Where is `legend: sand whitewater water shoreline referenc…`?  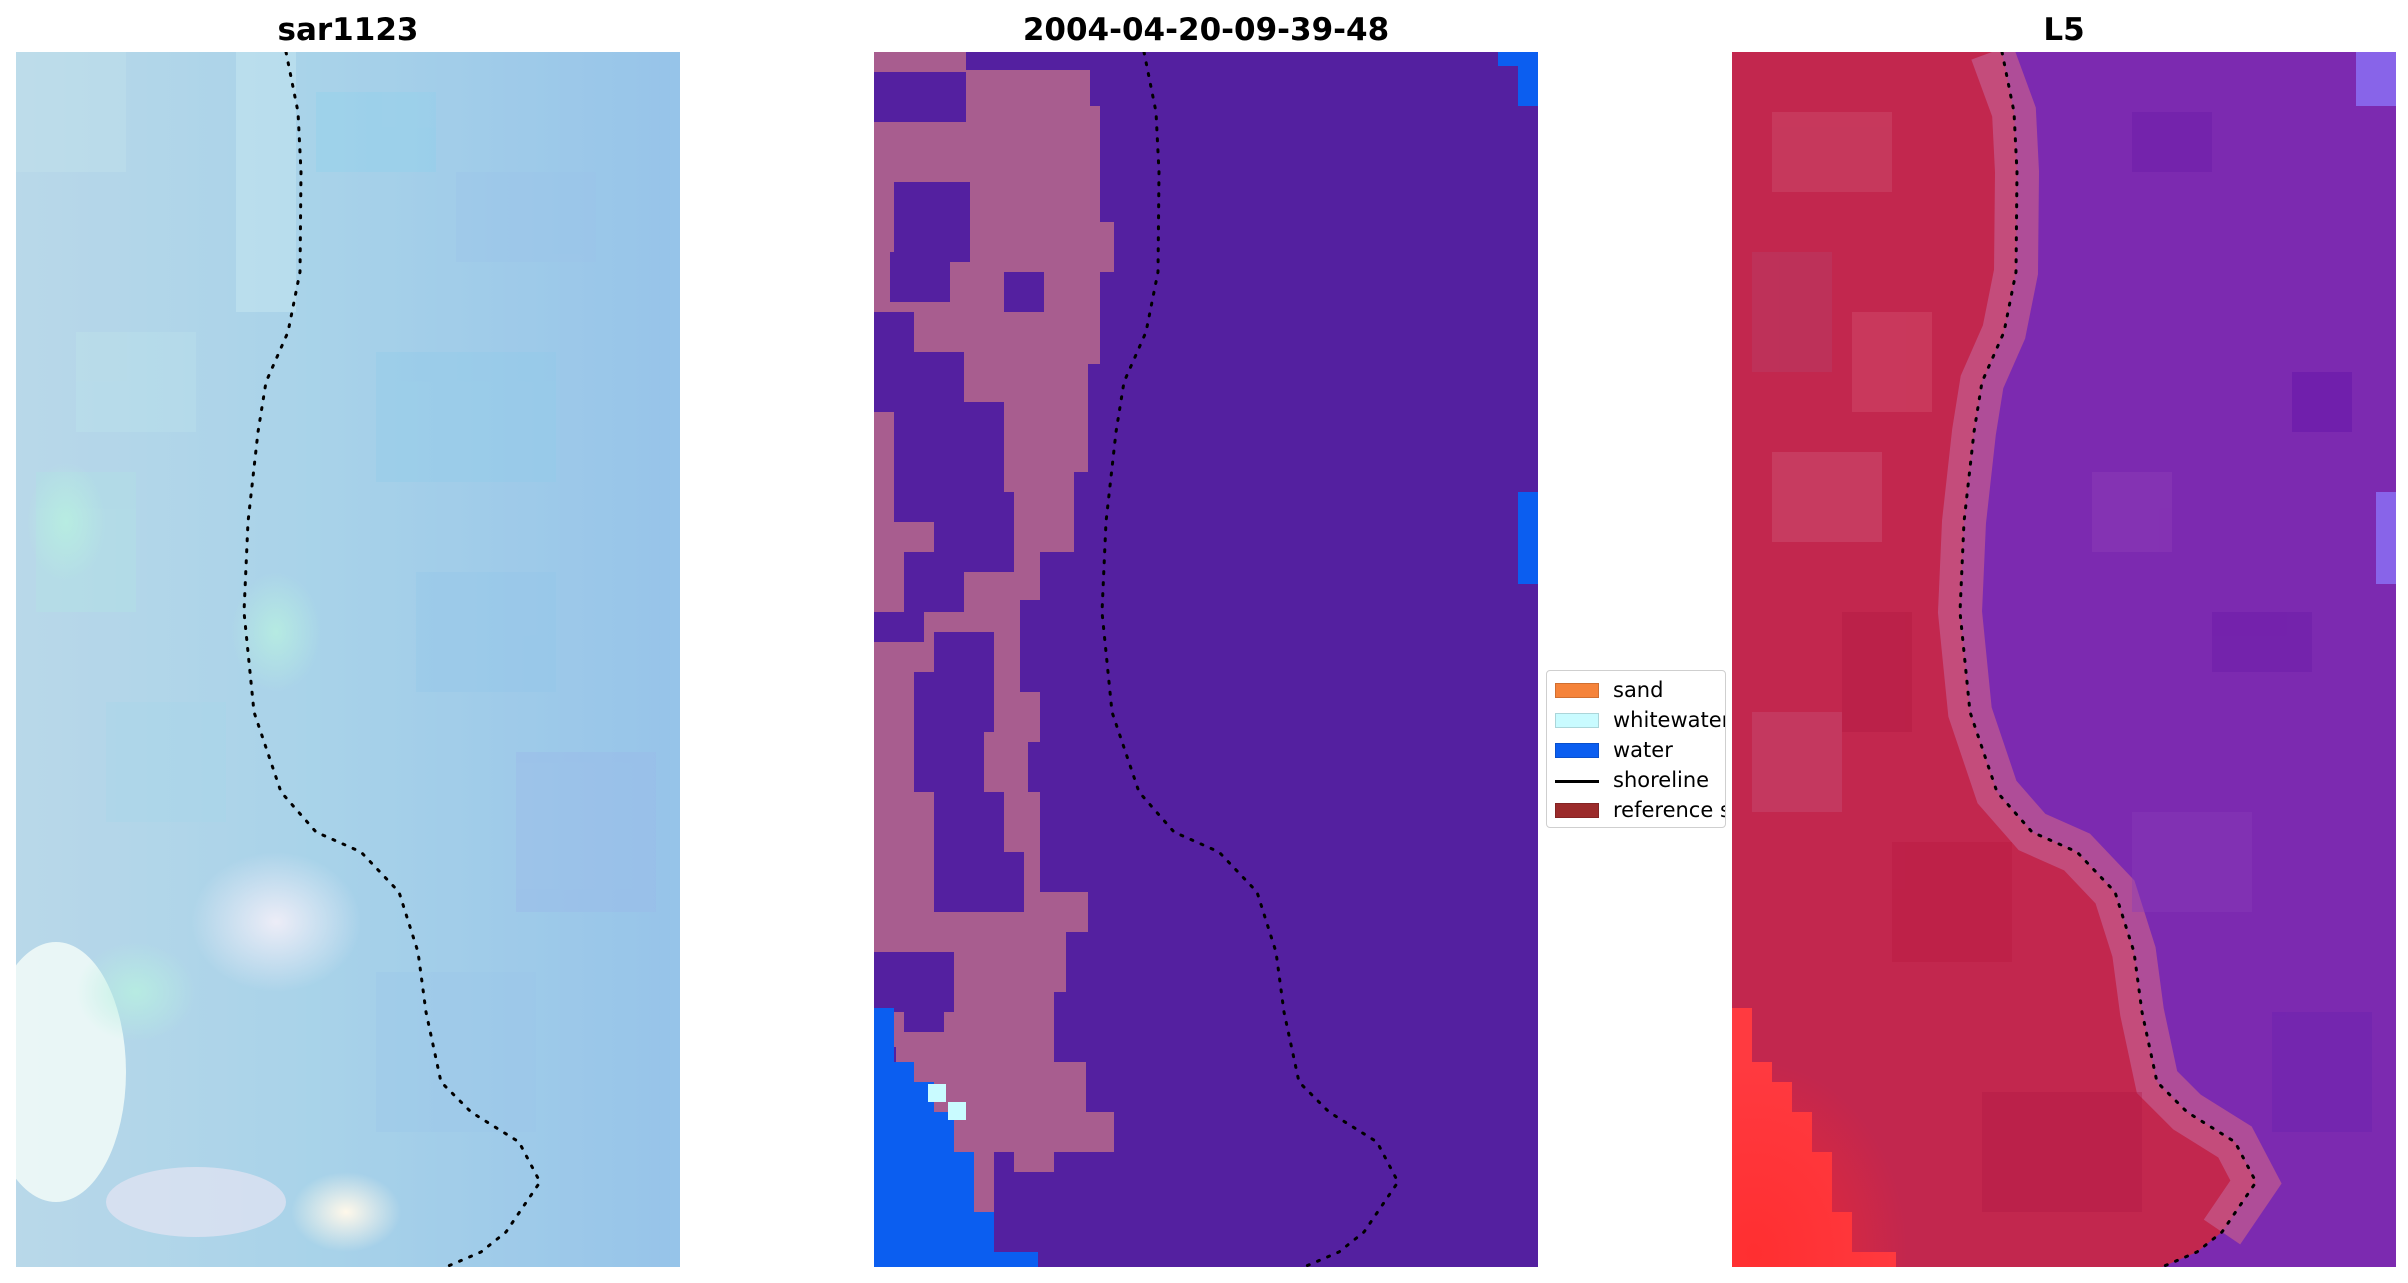
legend: sand whitewater water shoreline referenc… is located at coordinates (1636, 749).